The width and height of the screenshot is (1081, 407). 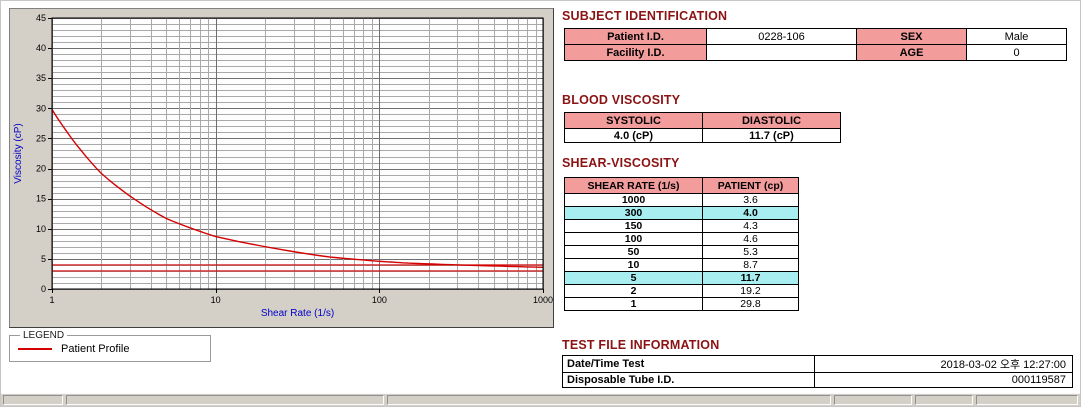 I want to click on test-file-information-title: TEST FILE INFORMATION, so click(x=641, y=345).